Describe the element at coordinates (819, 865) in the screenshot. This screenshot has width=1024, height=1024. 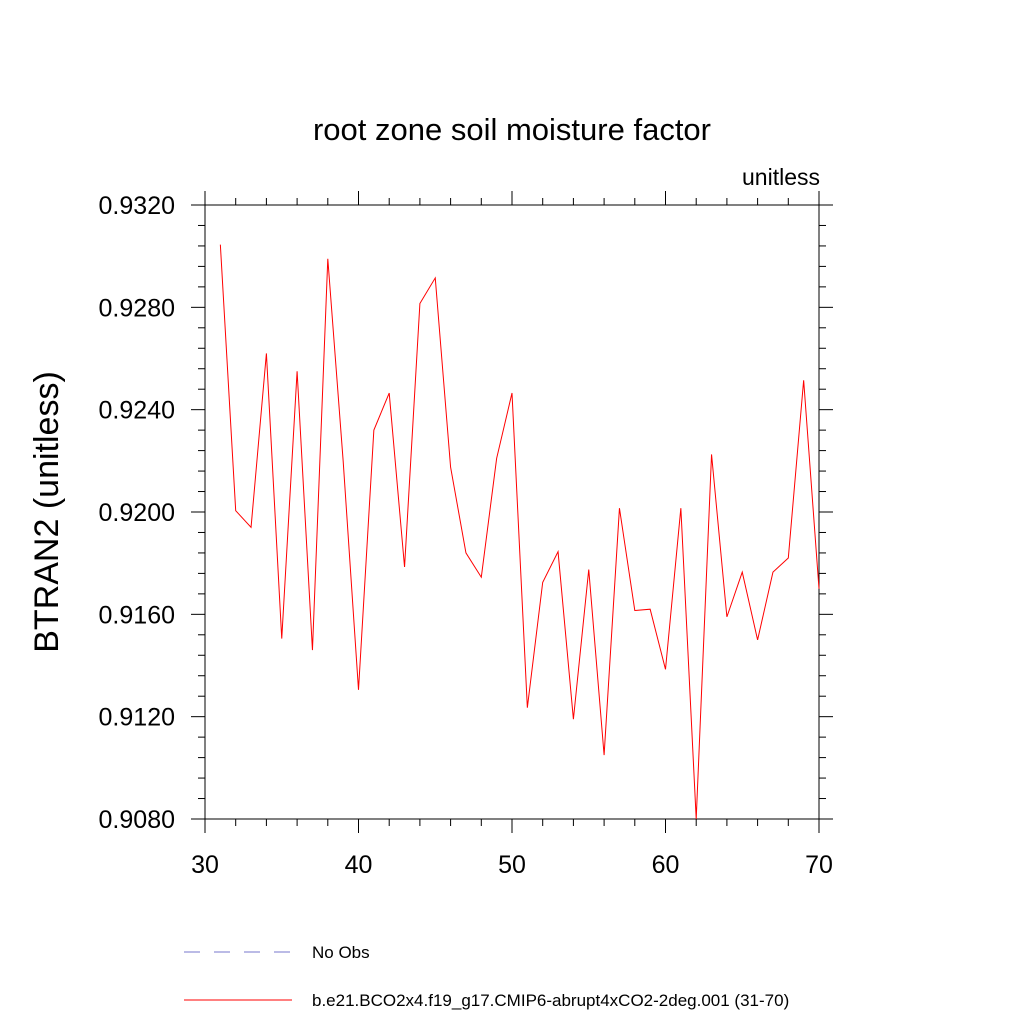
I see `x-tick-label: 70` at that location.